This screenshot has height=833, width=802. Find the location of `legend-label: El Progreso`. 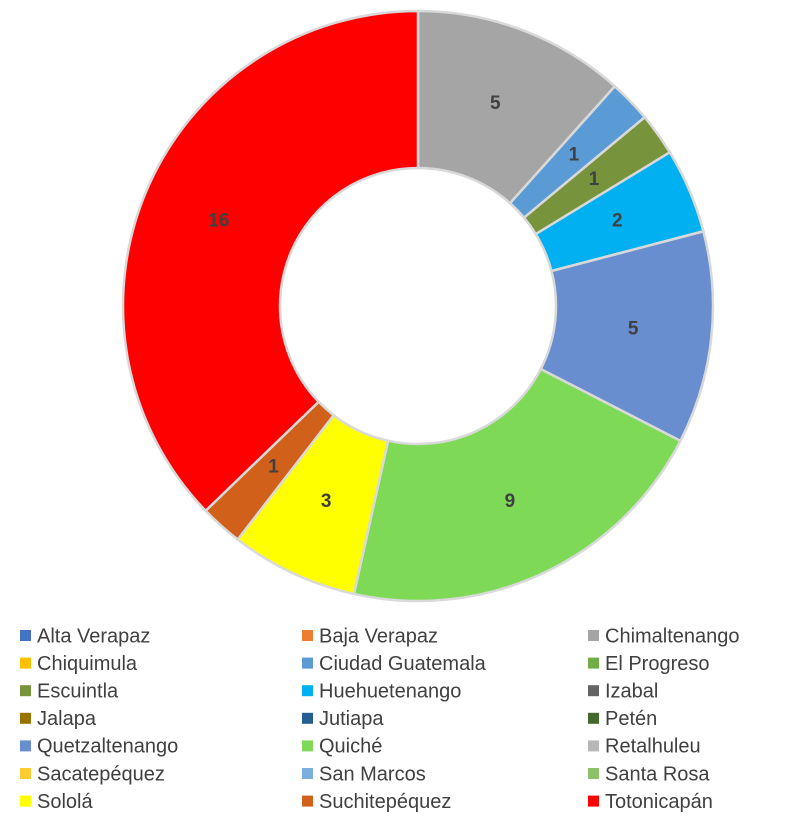

legend-label: El Progreso is located at coordinates (657, 664).